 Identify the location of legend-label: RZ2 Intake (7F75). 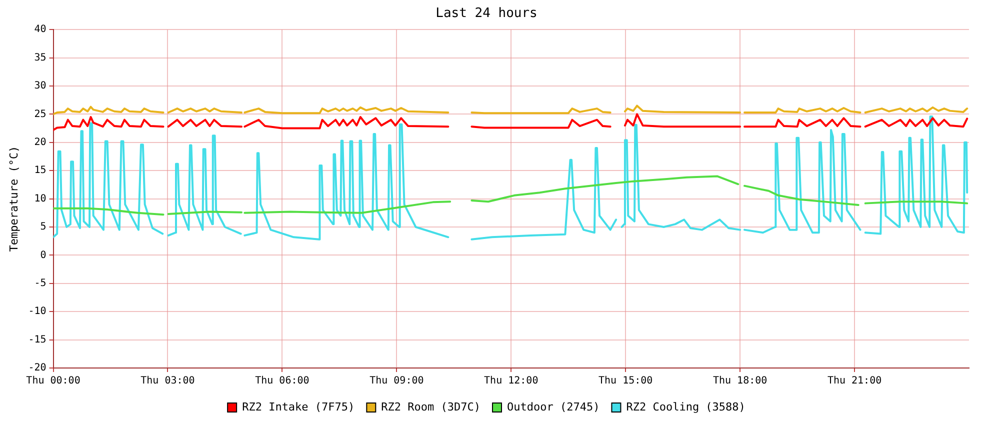
(298, 407).